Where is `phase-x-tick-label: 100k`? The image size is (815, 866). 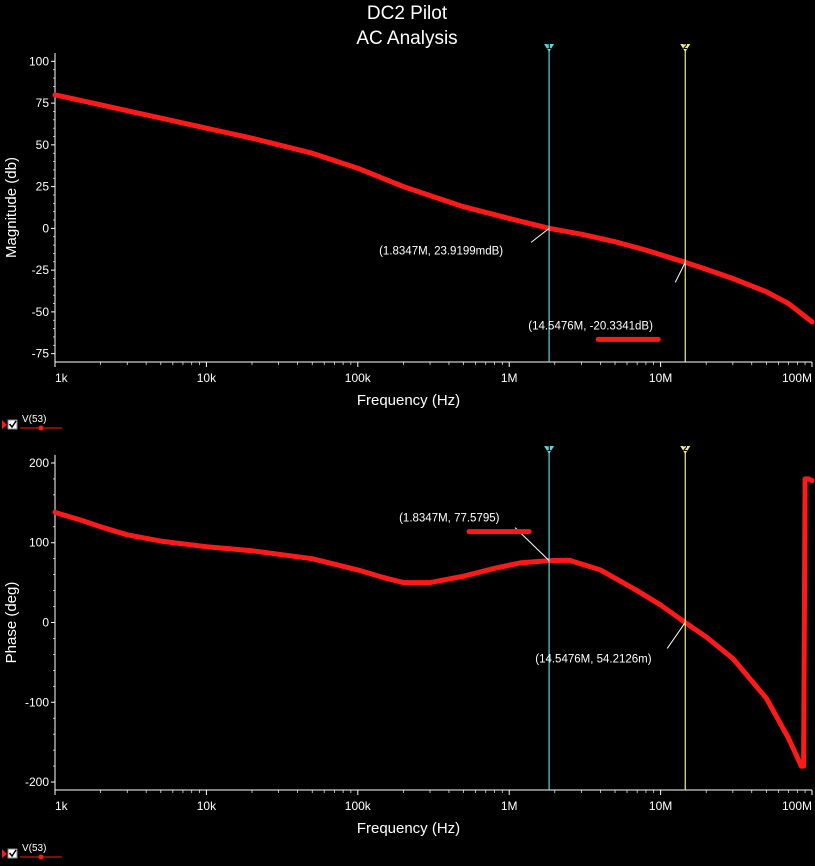
phase-x-tick-label: 100k is located at coordinates (358, 806).